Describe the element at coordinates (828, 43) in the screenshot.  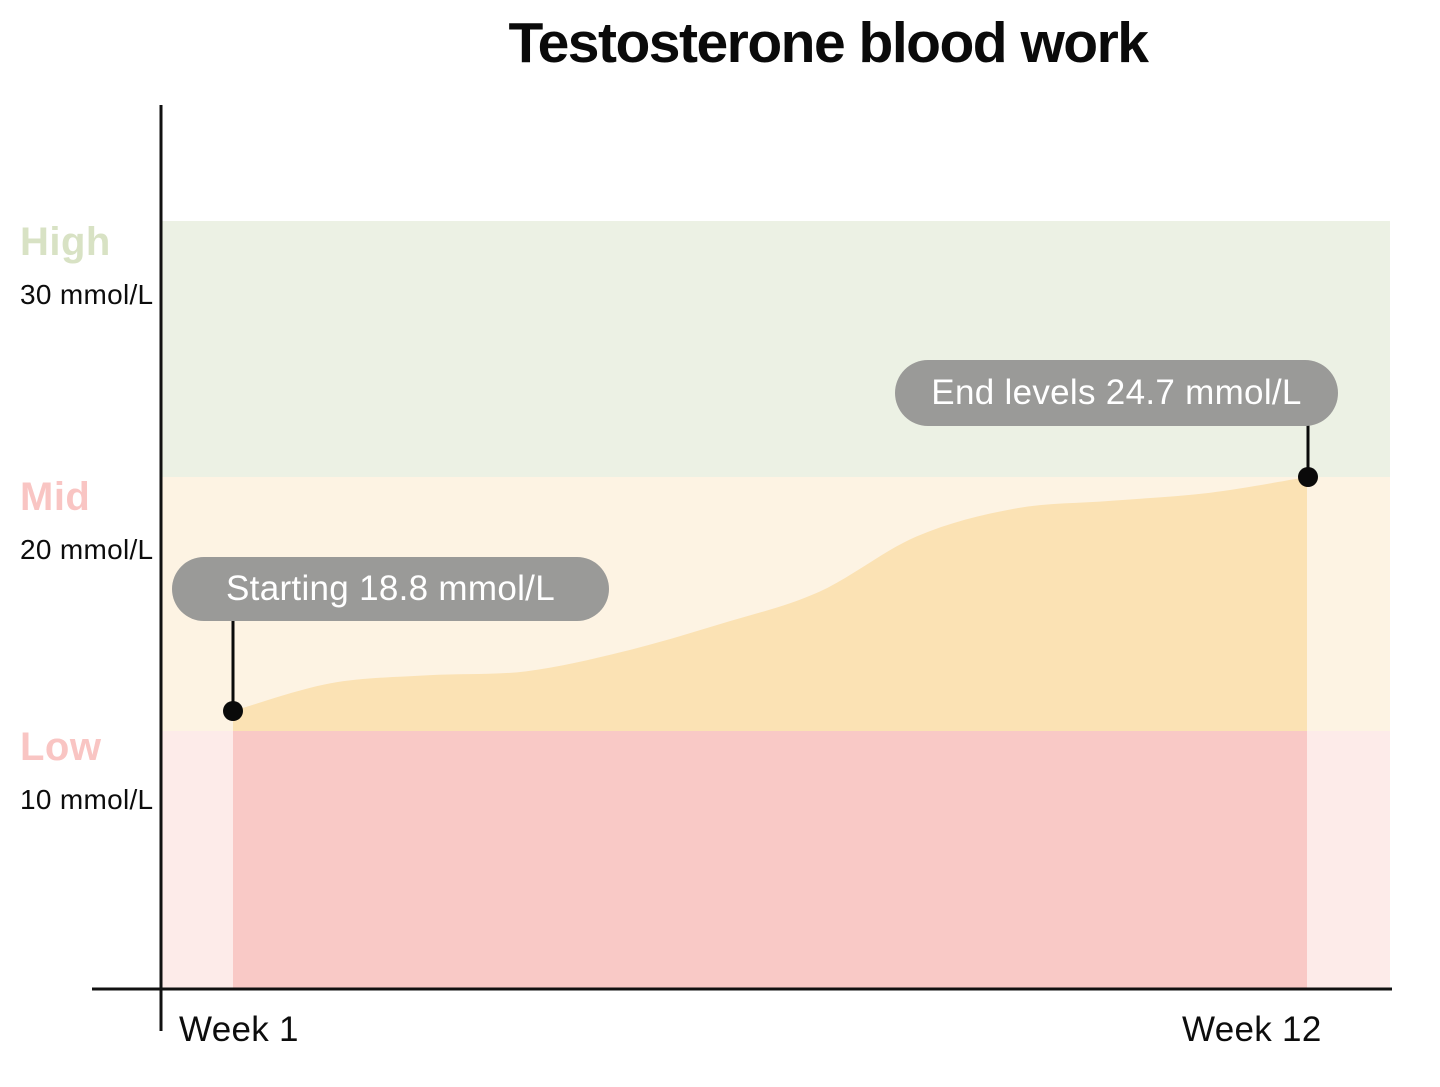
I see `chart-title: Testosterone blood work` at that location.